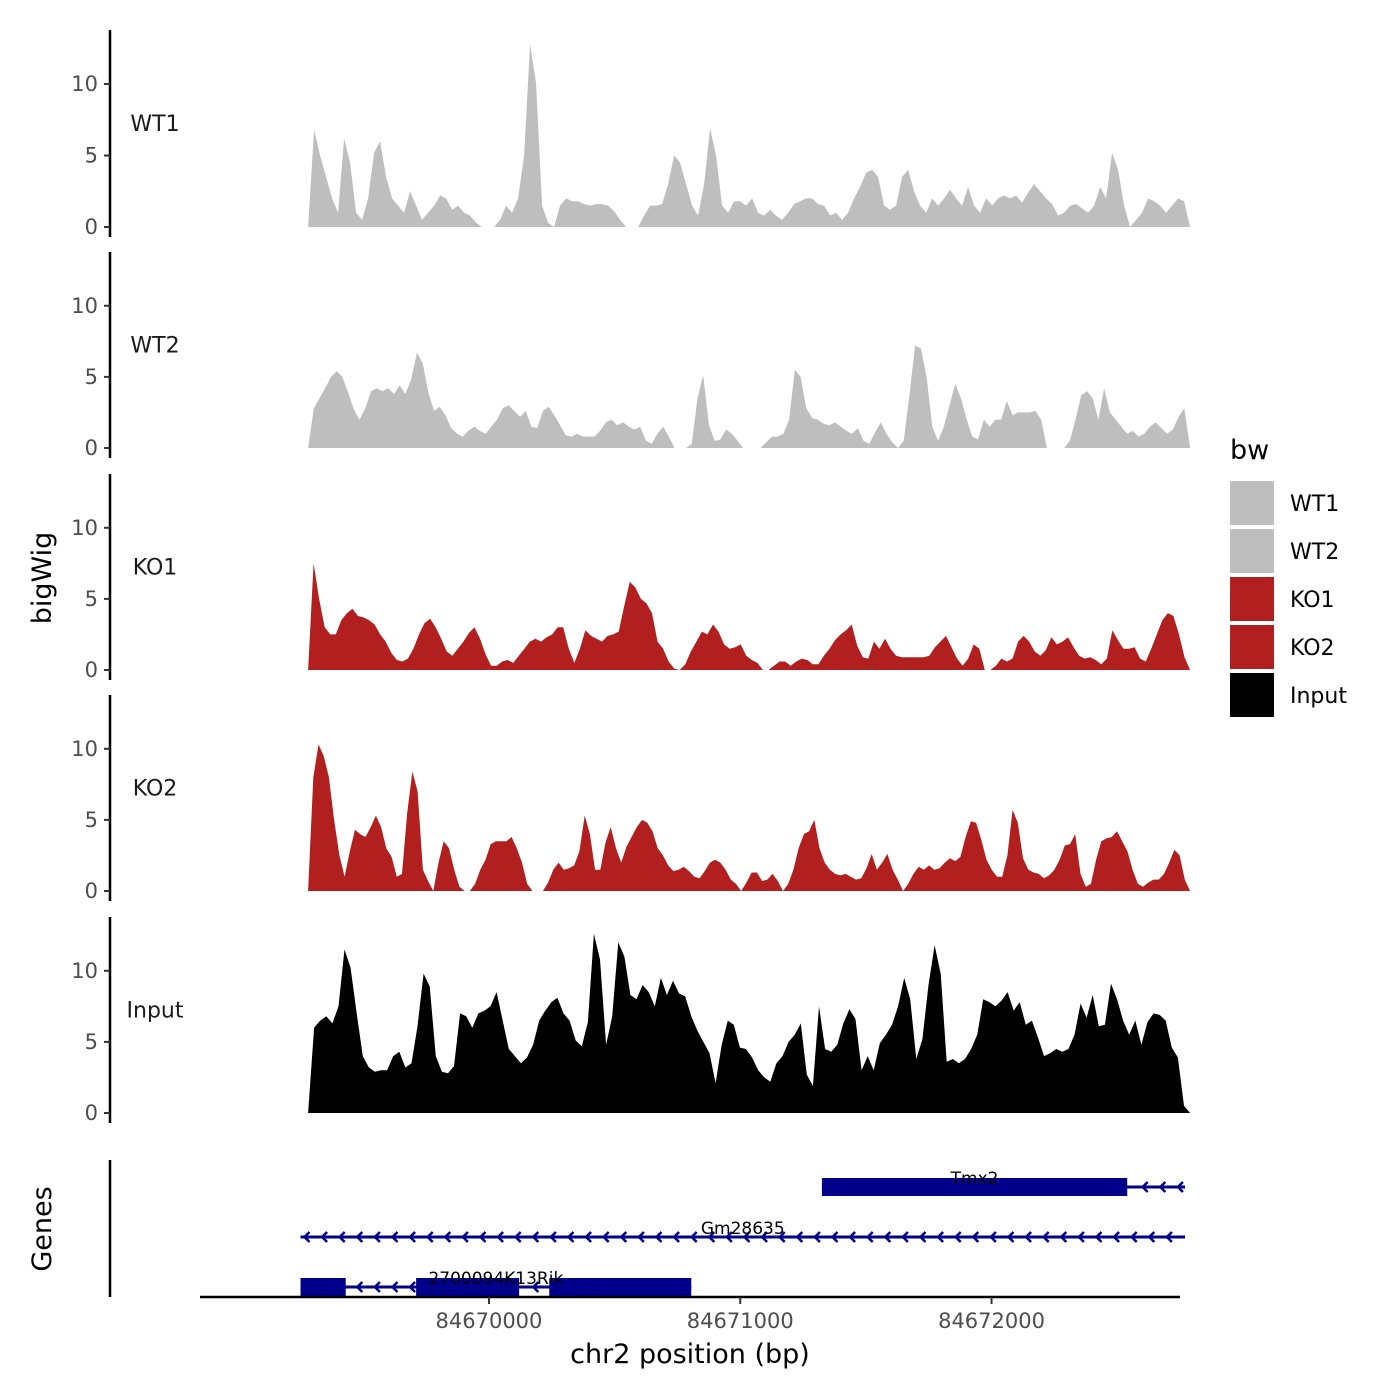 The height and width of the screenshot is (1400, 1400). Describe the element at coordinates (154, 346) in the screenshot. I see `track-label-wt2: WT2` at that location.